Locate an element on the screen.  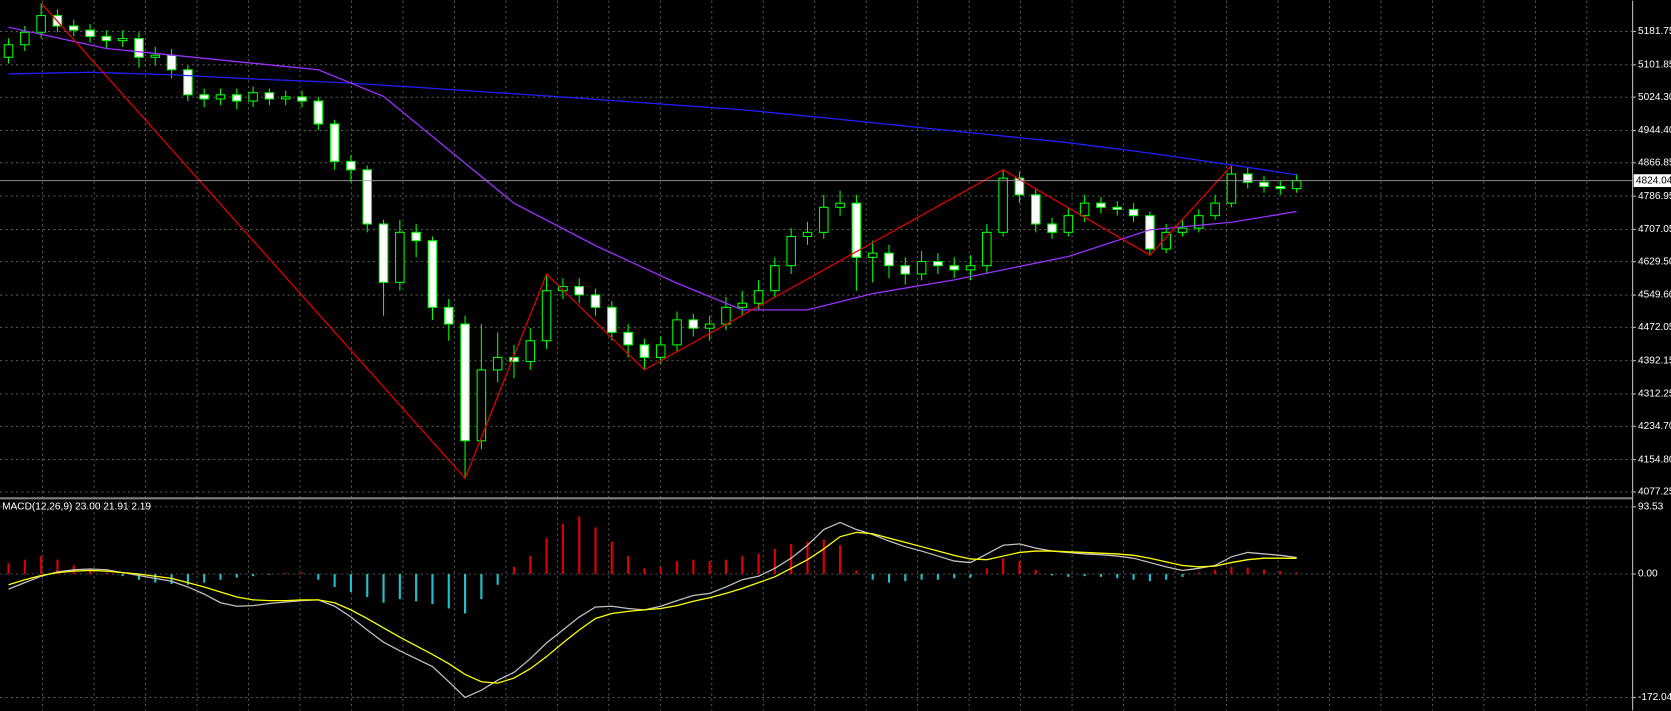
y-tick-label: 4312.25 is located at coordinates (1654, 394).